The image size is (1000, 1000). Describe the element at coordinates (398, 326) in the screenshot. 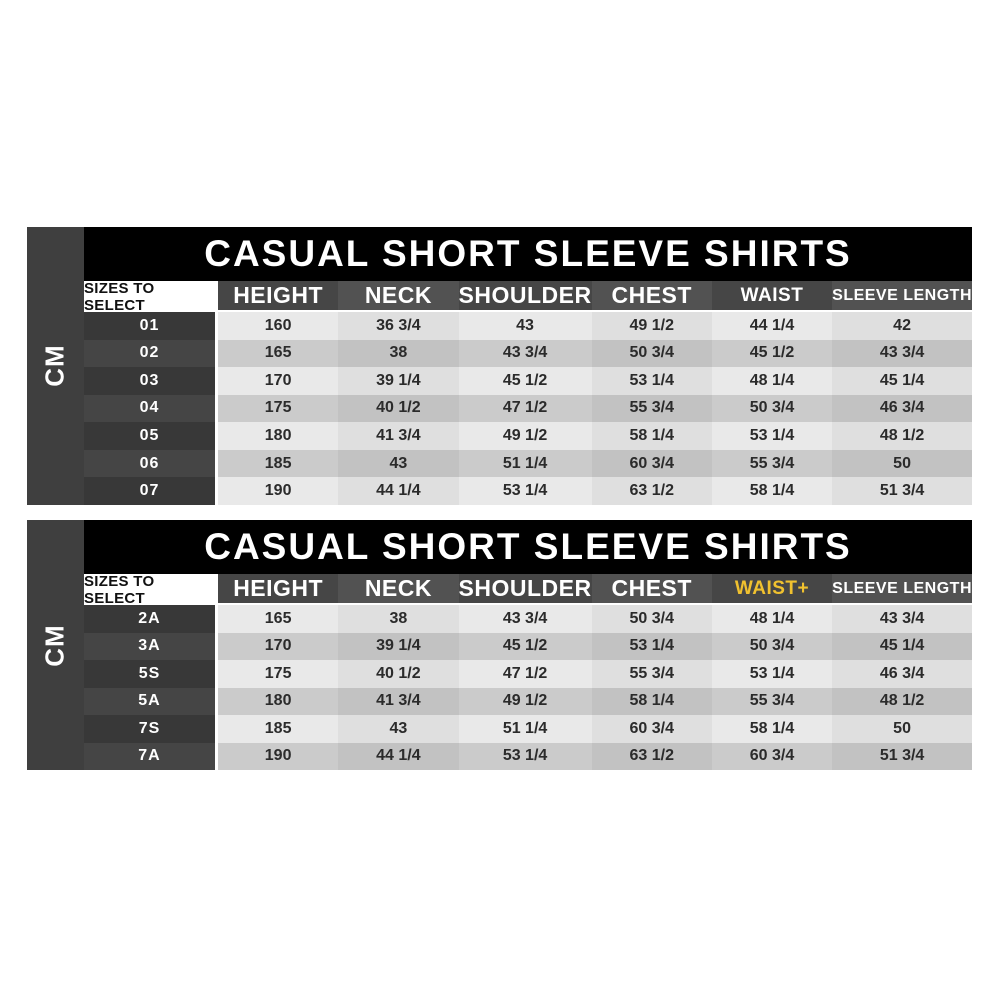

I see `measurement-cell: 36 3/4` at that location.